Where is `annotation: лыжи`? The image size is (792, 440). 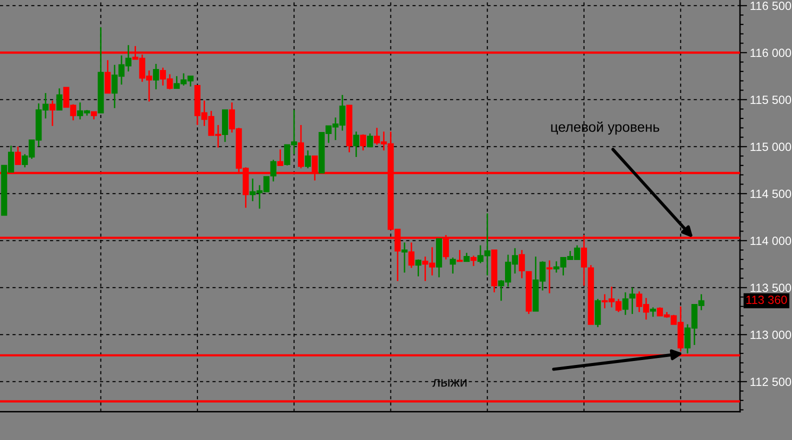 annotation: лыжи is located at coordinates (449, 383).